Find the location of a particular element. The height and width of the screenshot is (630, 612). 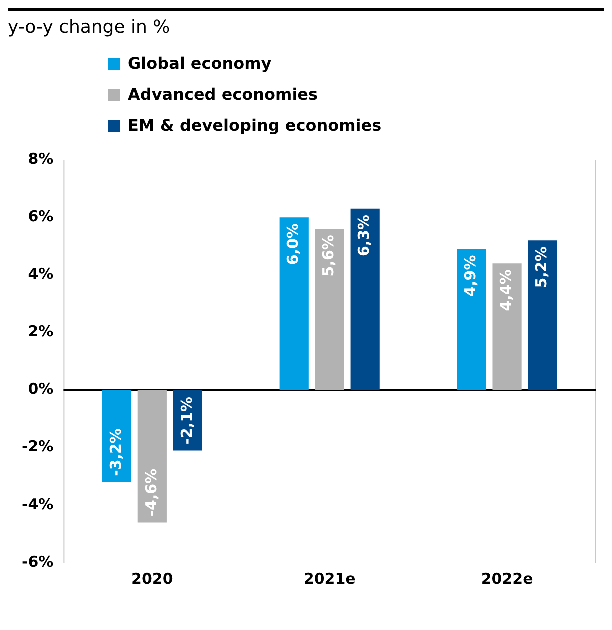

data-label: 6,0% is located at coordinates (293, 245).